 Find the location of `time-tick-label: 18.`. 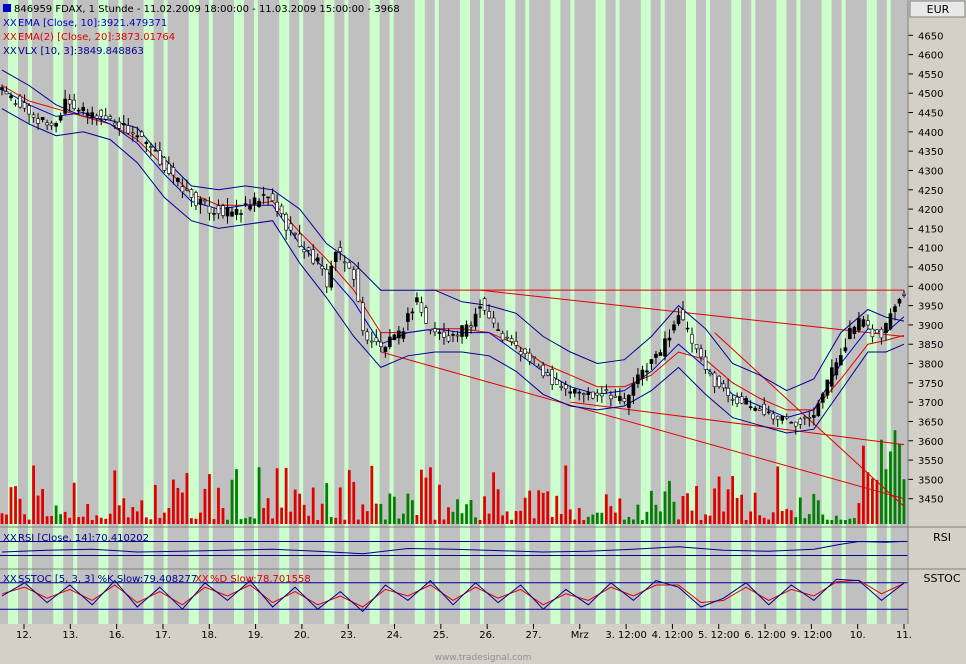

time-tick-label: 18. is located at coordinates (209, 635).